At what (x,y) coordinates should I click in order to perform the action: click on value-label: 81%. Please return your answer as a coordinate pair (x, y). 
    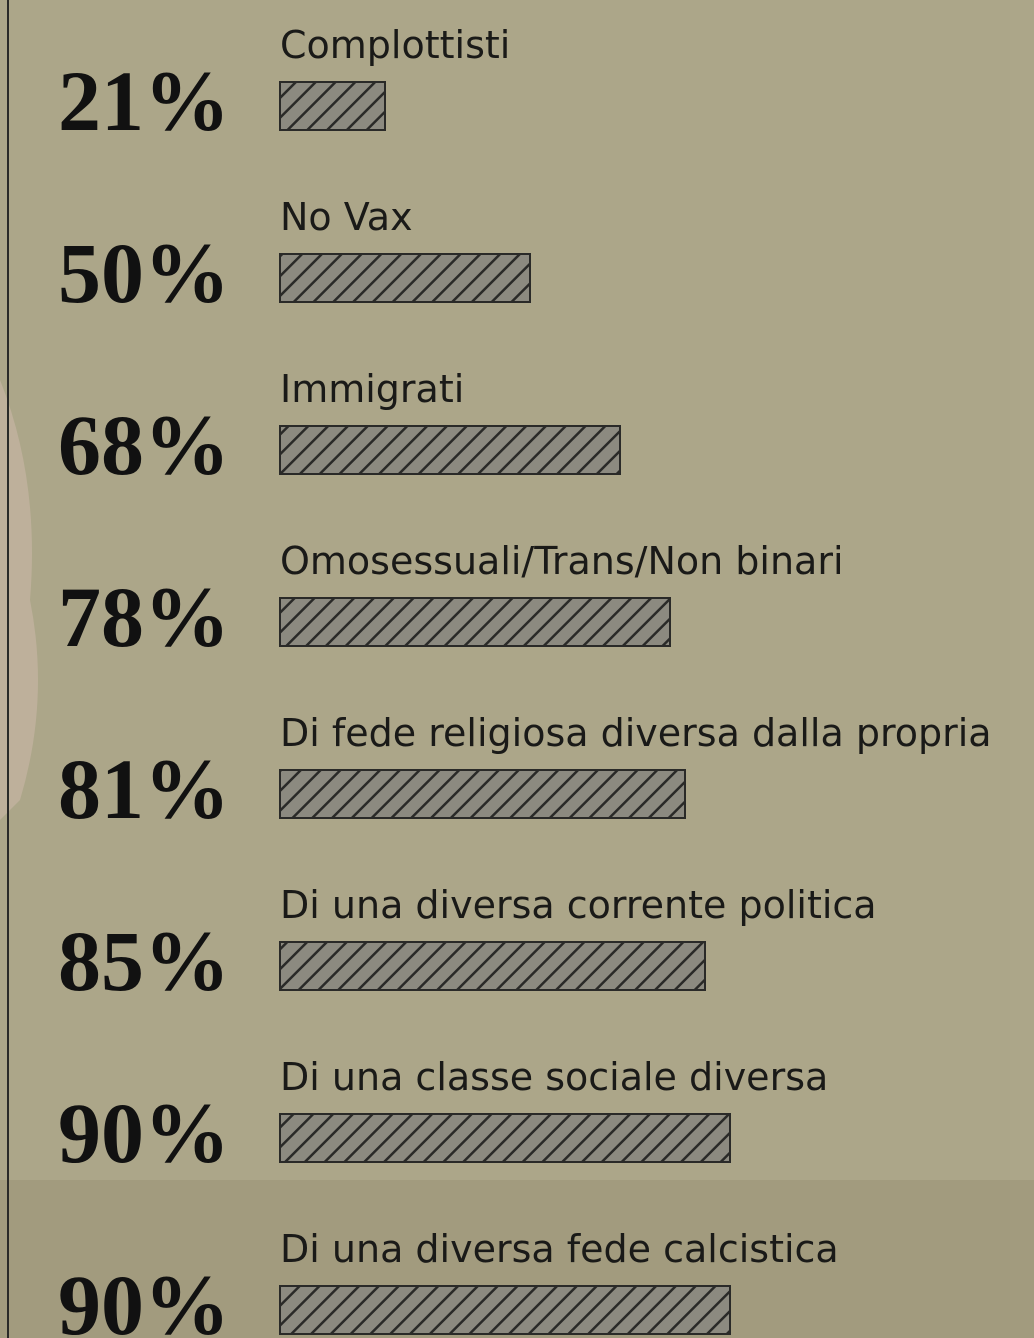
    Looking at the image, I should click on (144, 789).